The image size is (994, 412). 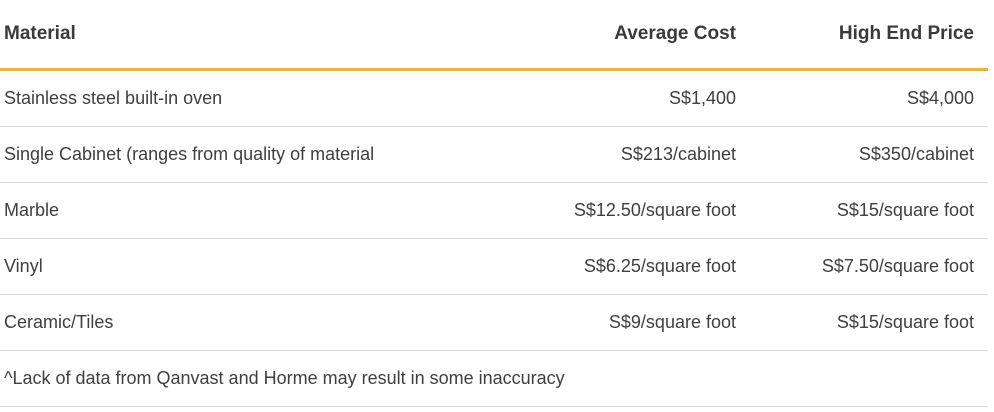 I want to click on cell-high-end-price: S$350/cabinet, so click(x=869, y=154).